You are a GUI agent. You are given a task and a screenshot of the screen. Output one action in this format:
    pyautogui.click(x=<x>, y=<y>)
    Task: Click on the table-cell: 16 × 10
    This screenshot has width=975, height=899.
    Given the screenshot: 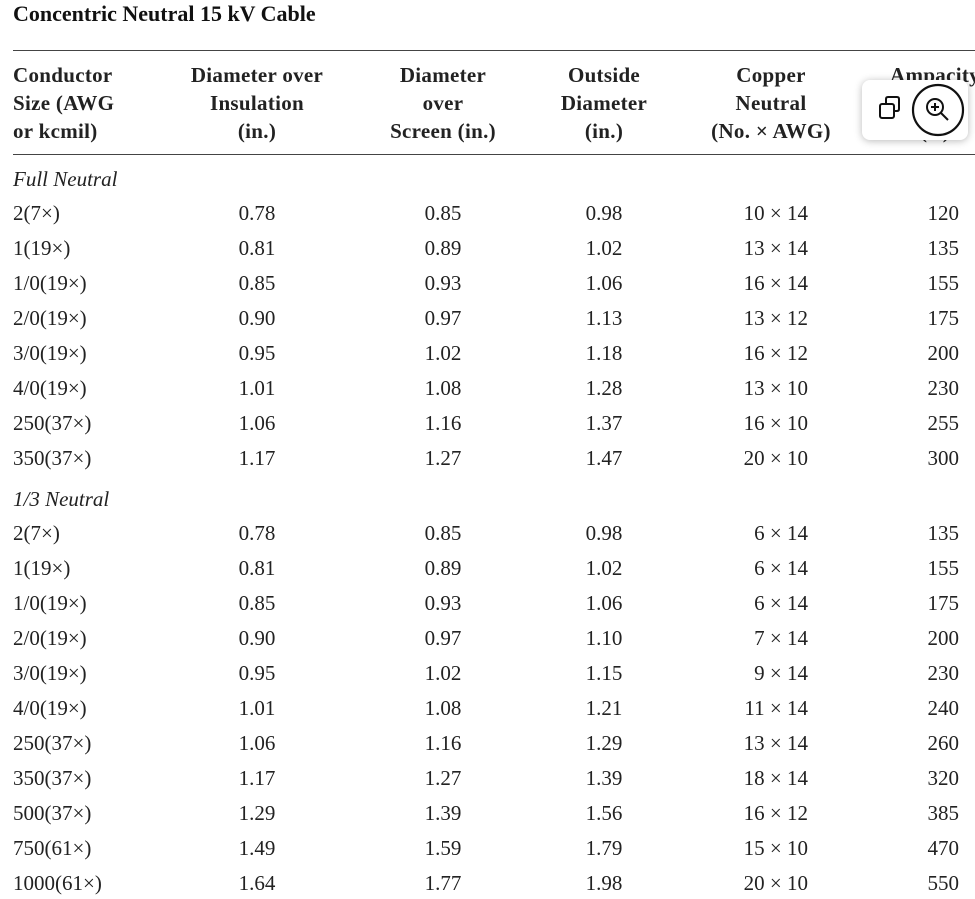 What is the action you would take?
    pyautogui.click(x=775, y=423)
    